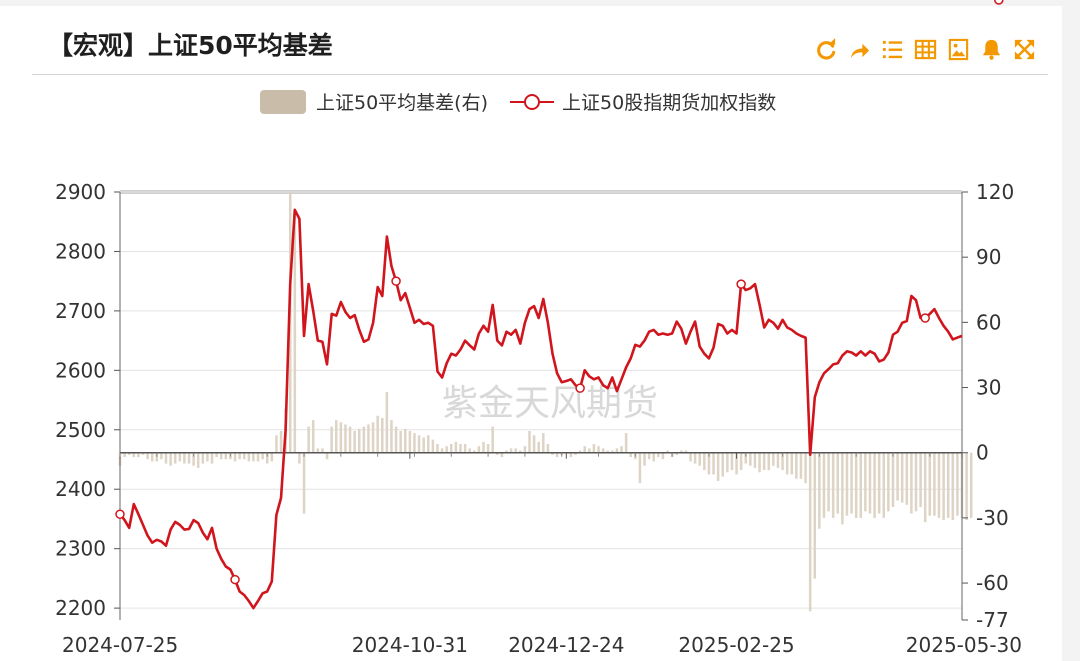  What do you see at coordinates (1024, 49) in the screenshot?
I see `expand-icon` at bounding box center [1024, 49].